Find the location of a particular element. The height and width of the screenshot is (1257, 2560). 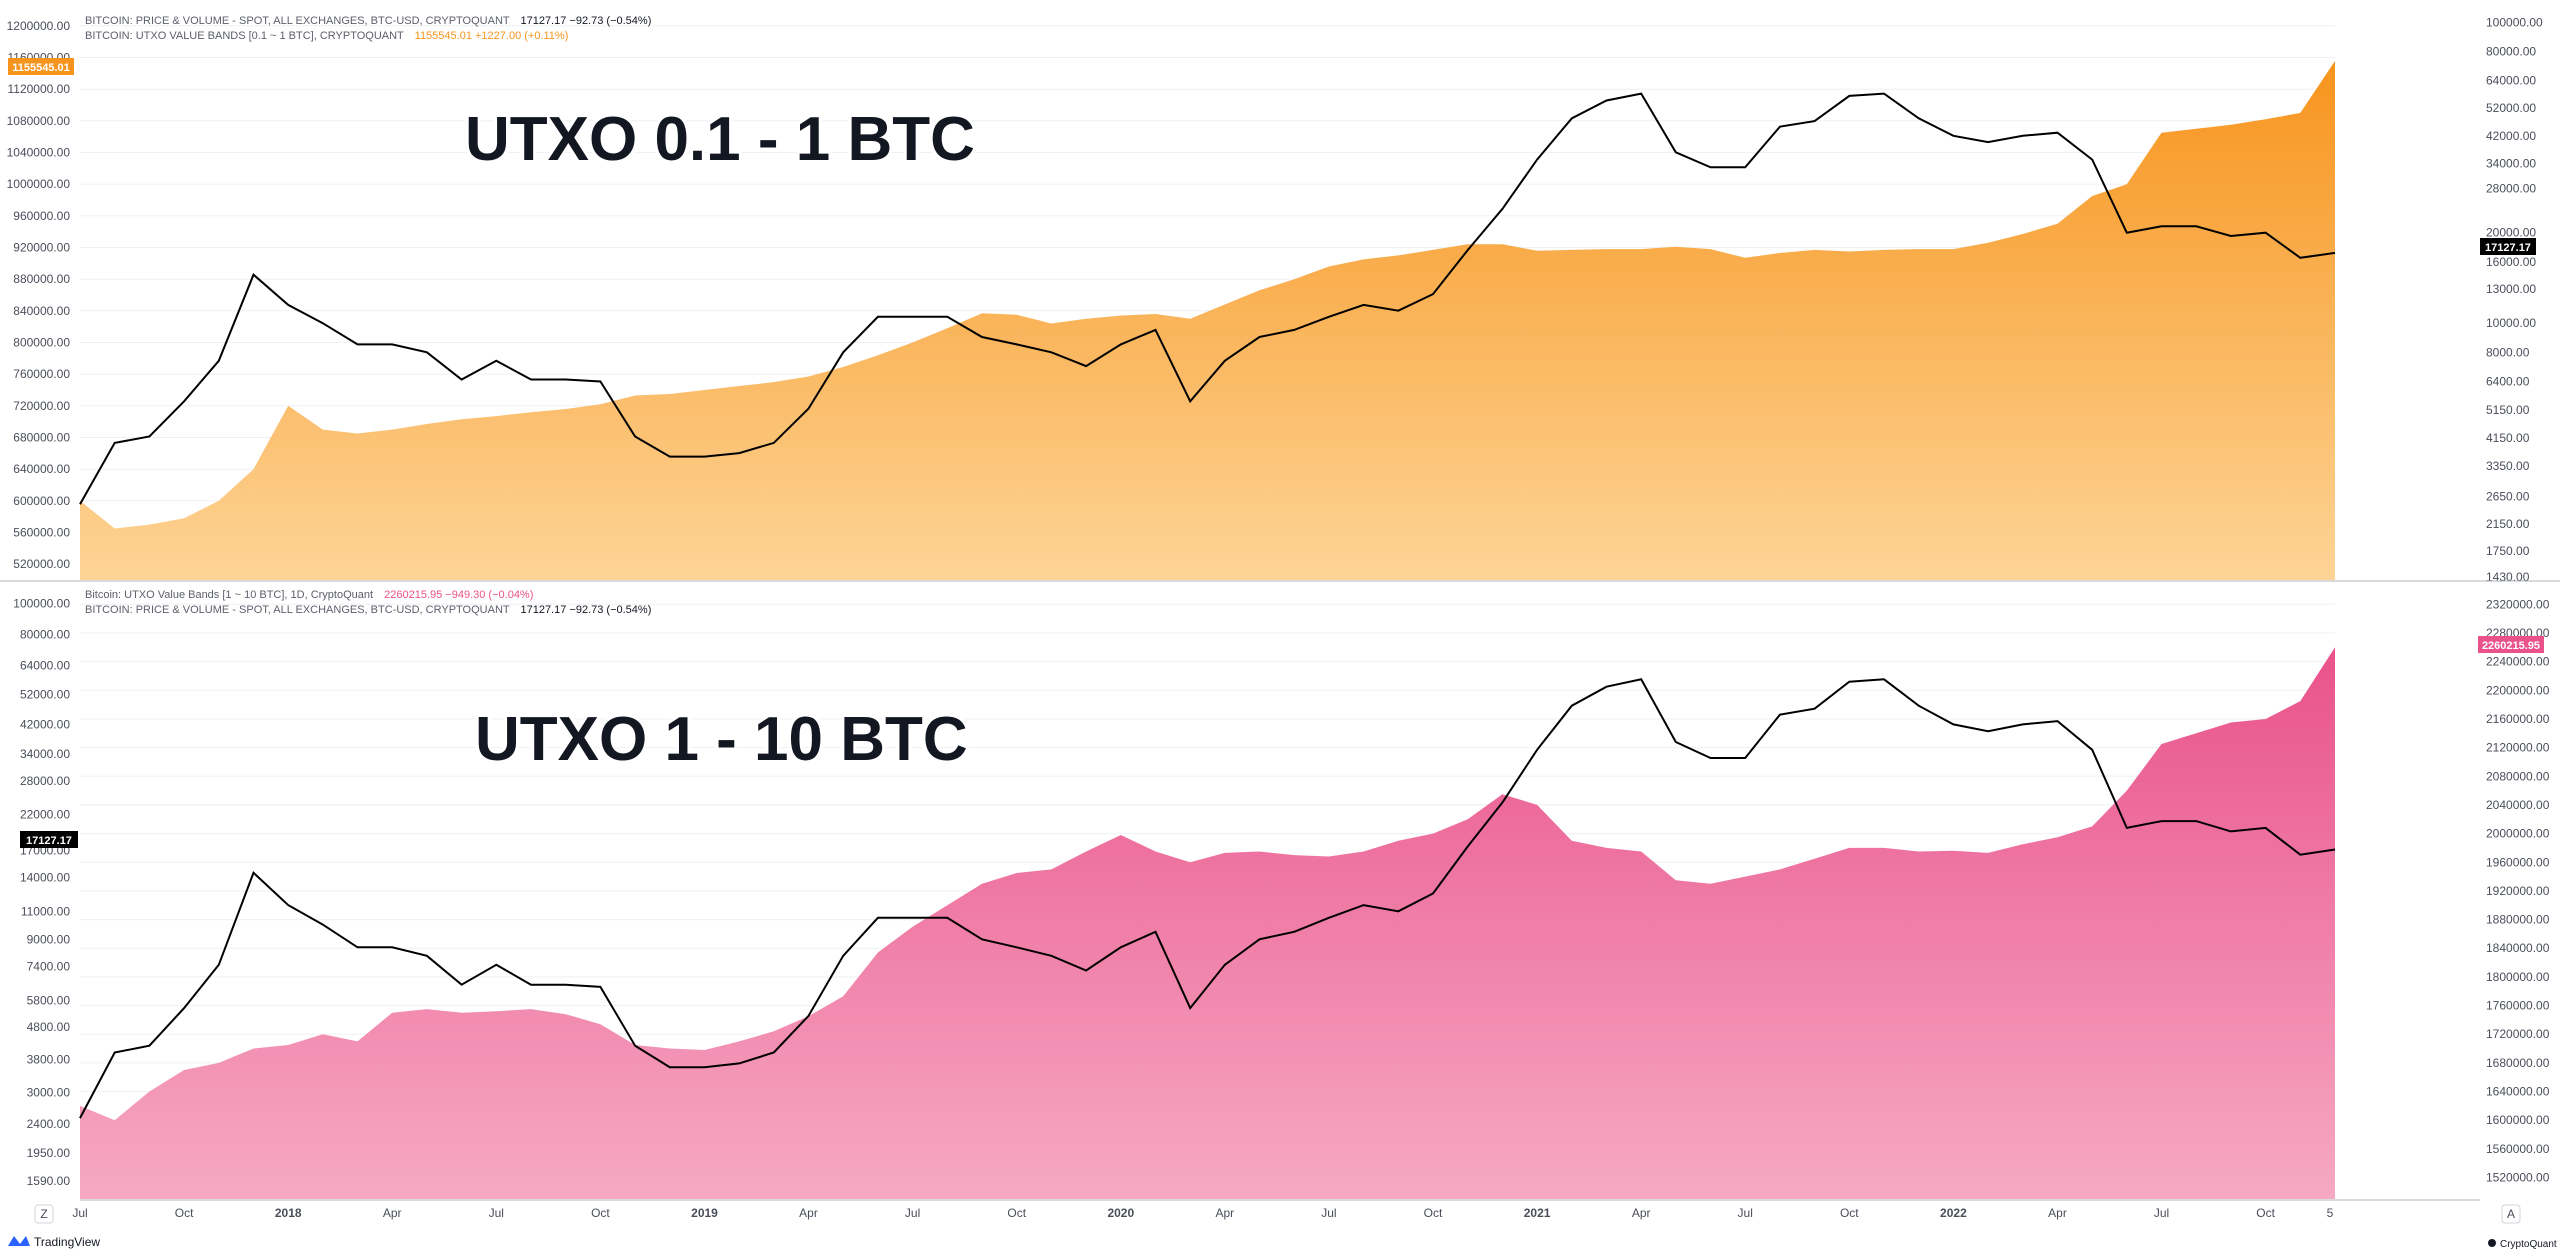

top-panel-title: UTXO 0.1 - 1 BTC is located at coordinates (720, 139).